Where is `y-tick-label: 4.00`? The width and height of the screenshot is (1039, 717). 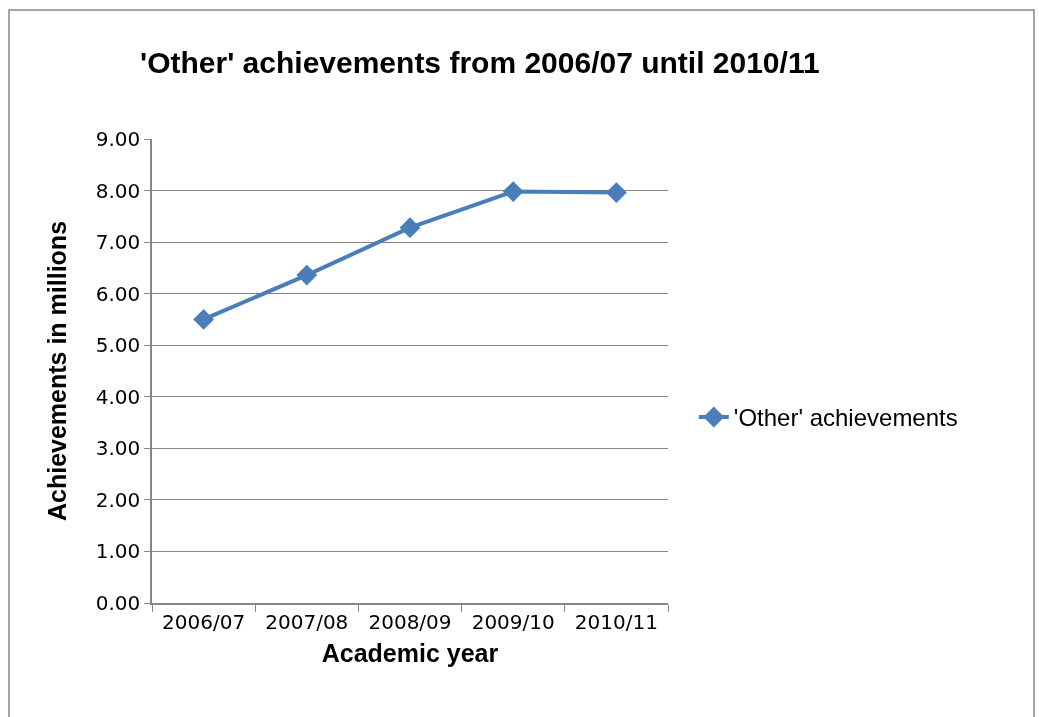 y-tick-label: 4.00 is located at coordinates (118, 396).